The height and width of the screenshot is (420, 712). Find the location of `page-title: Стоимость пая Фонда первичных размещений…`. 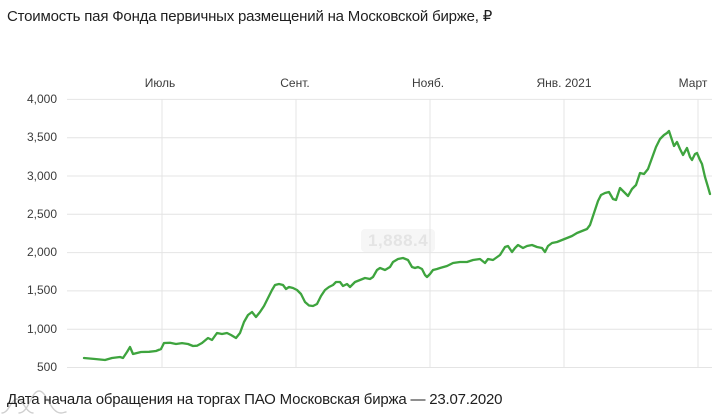

page-title: Стоимость пая Фонда первичных размещений… is located at coordinates (250, 16).